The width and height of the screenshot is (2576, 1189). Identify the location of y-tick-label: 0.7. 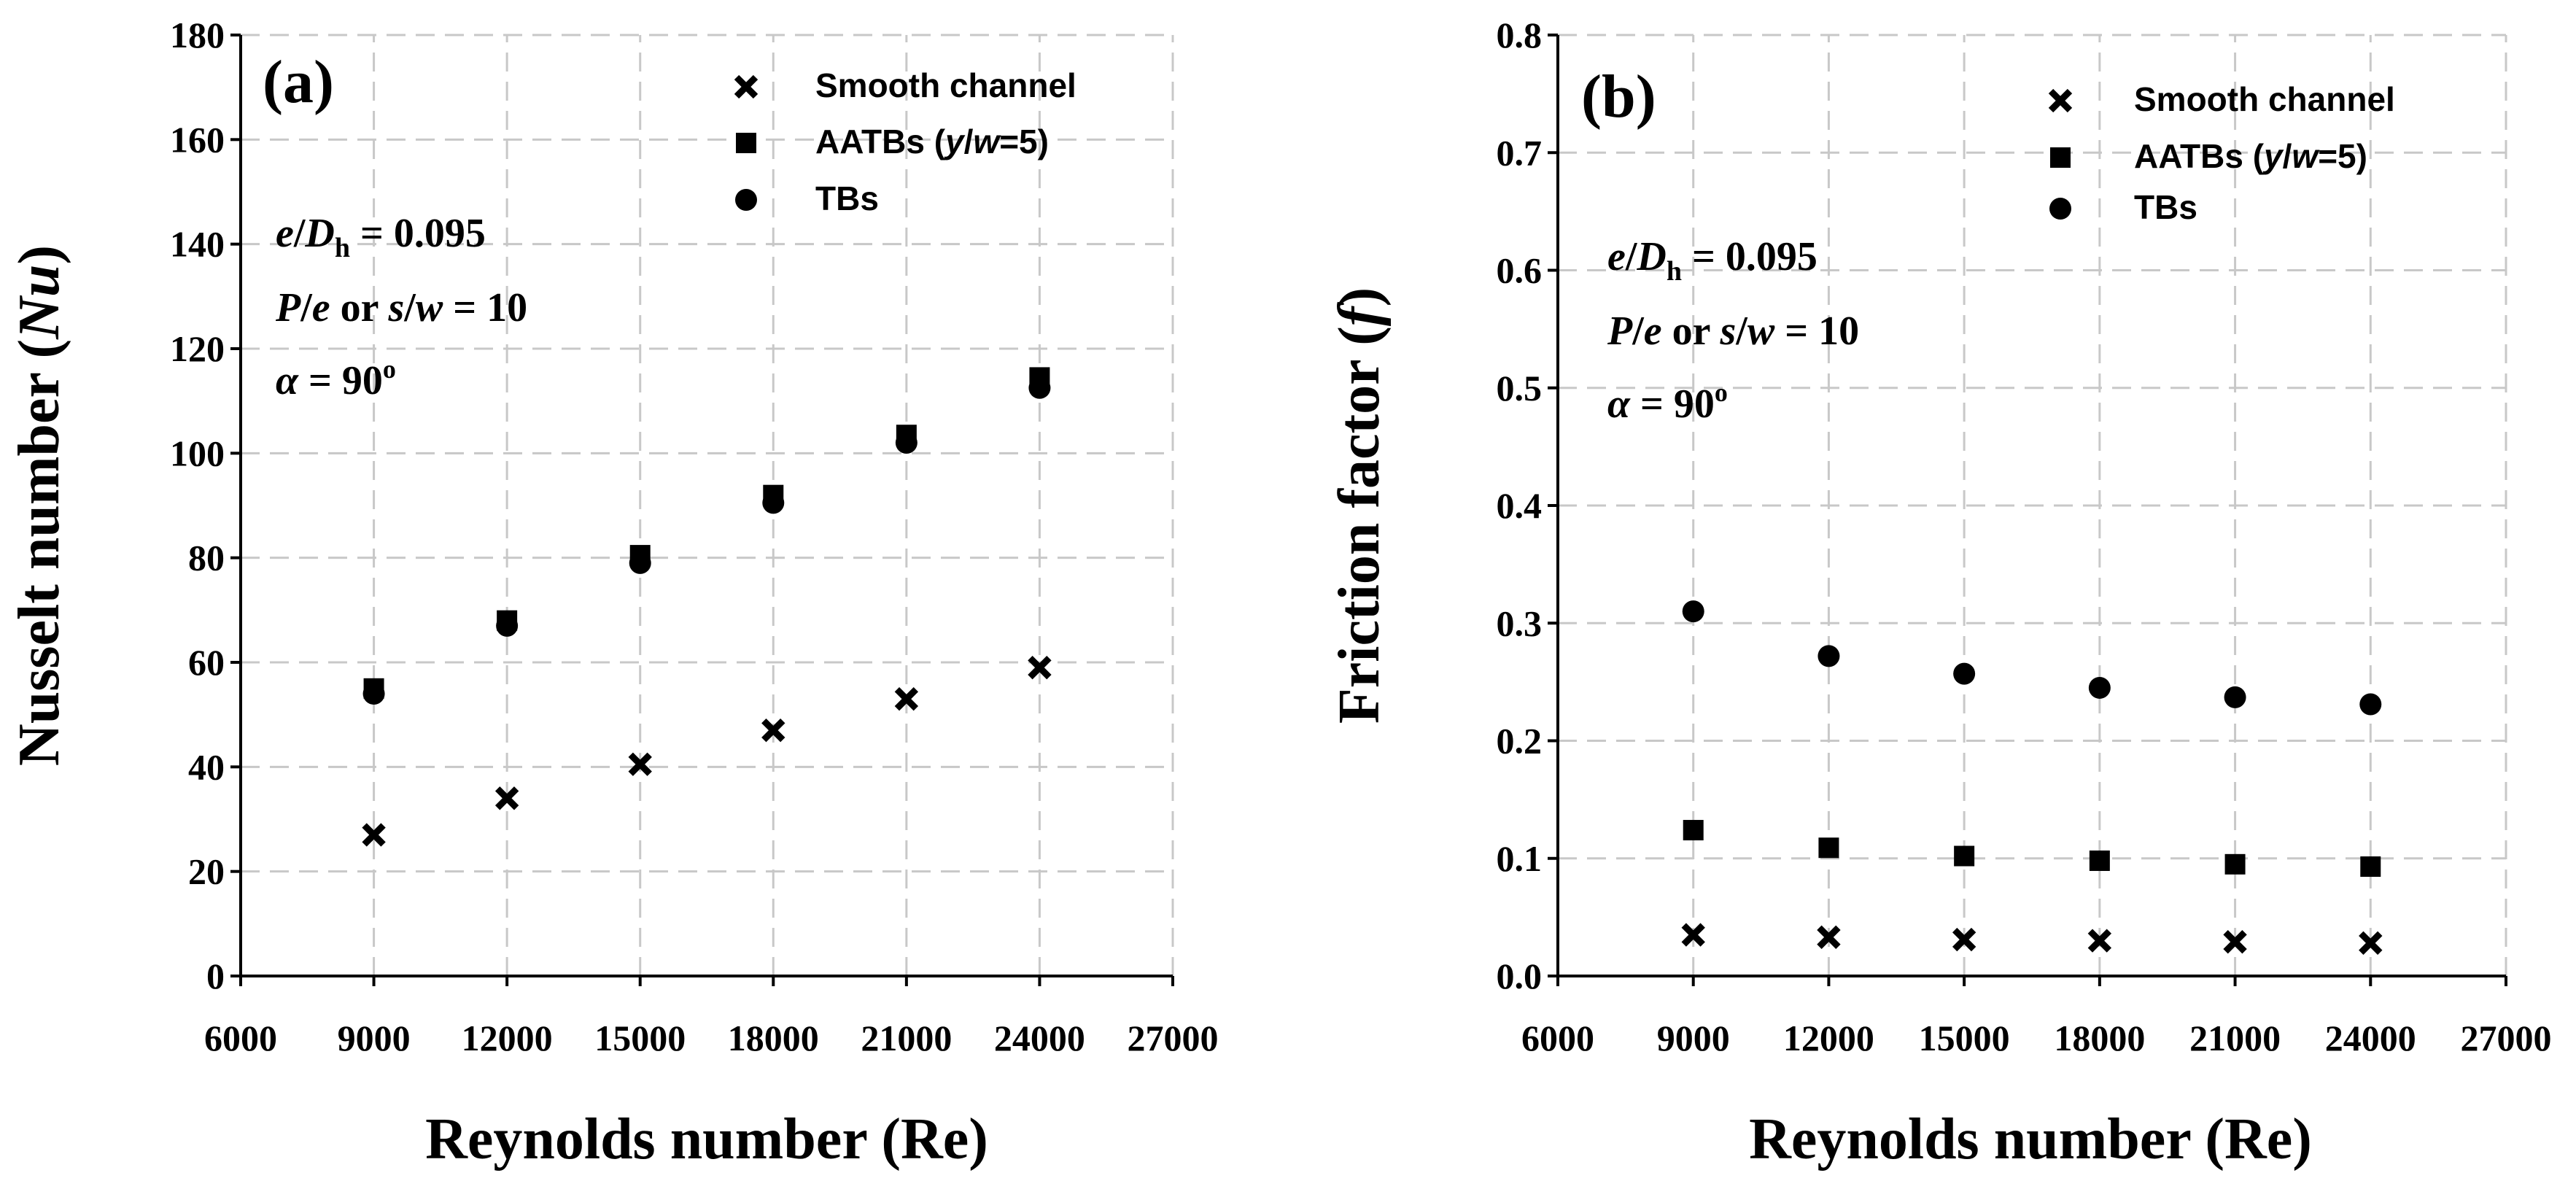
(1520, 152).